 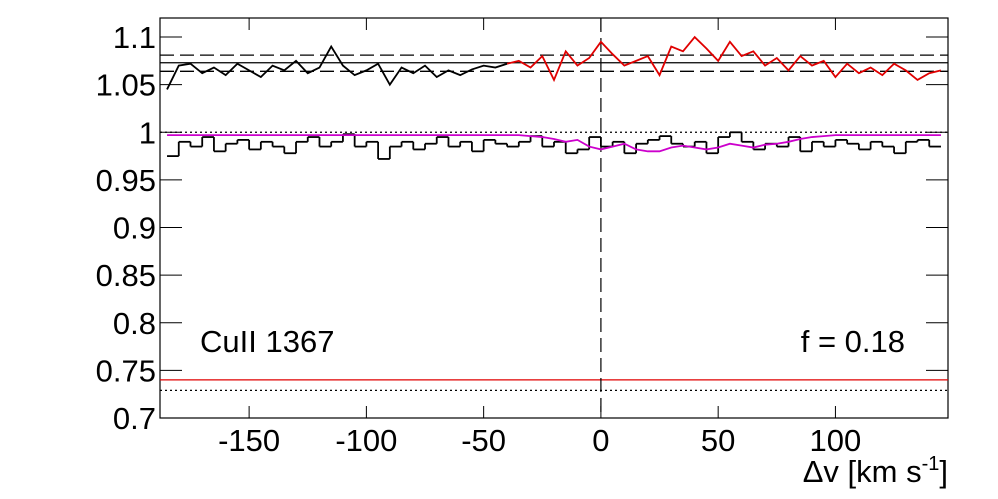 I want to click on x-axis-label-sup: -1, so click(x=931, y=464).